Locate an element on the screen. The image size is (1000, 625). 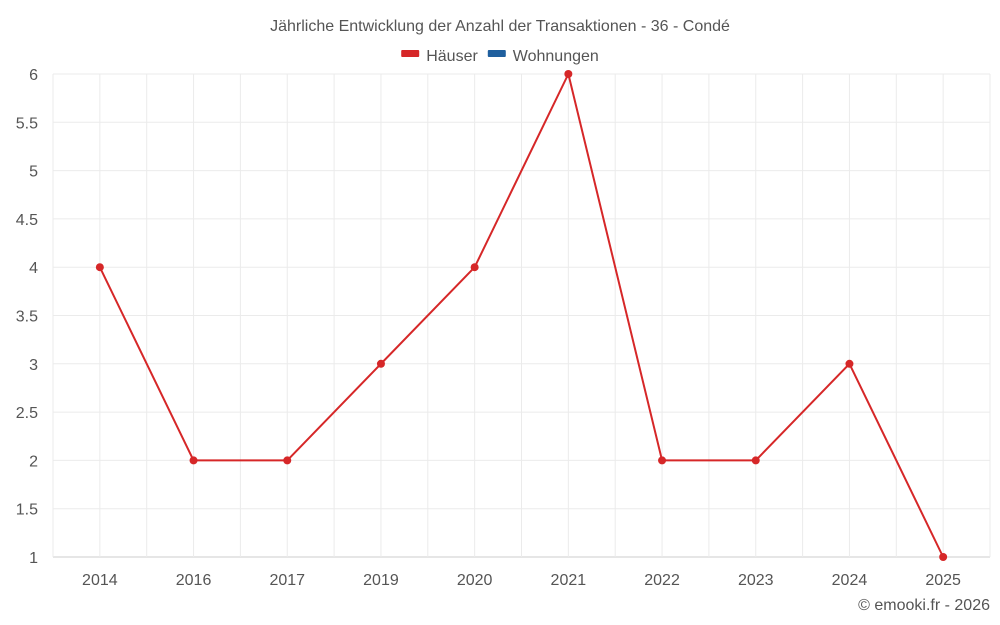
legend-label: Häuser is located at coordinates (452, 56).